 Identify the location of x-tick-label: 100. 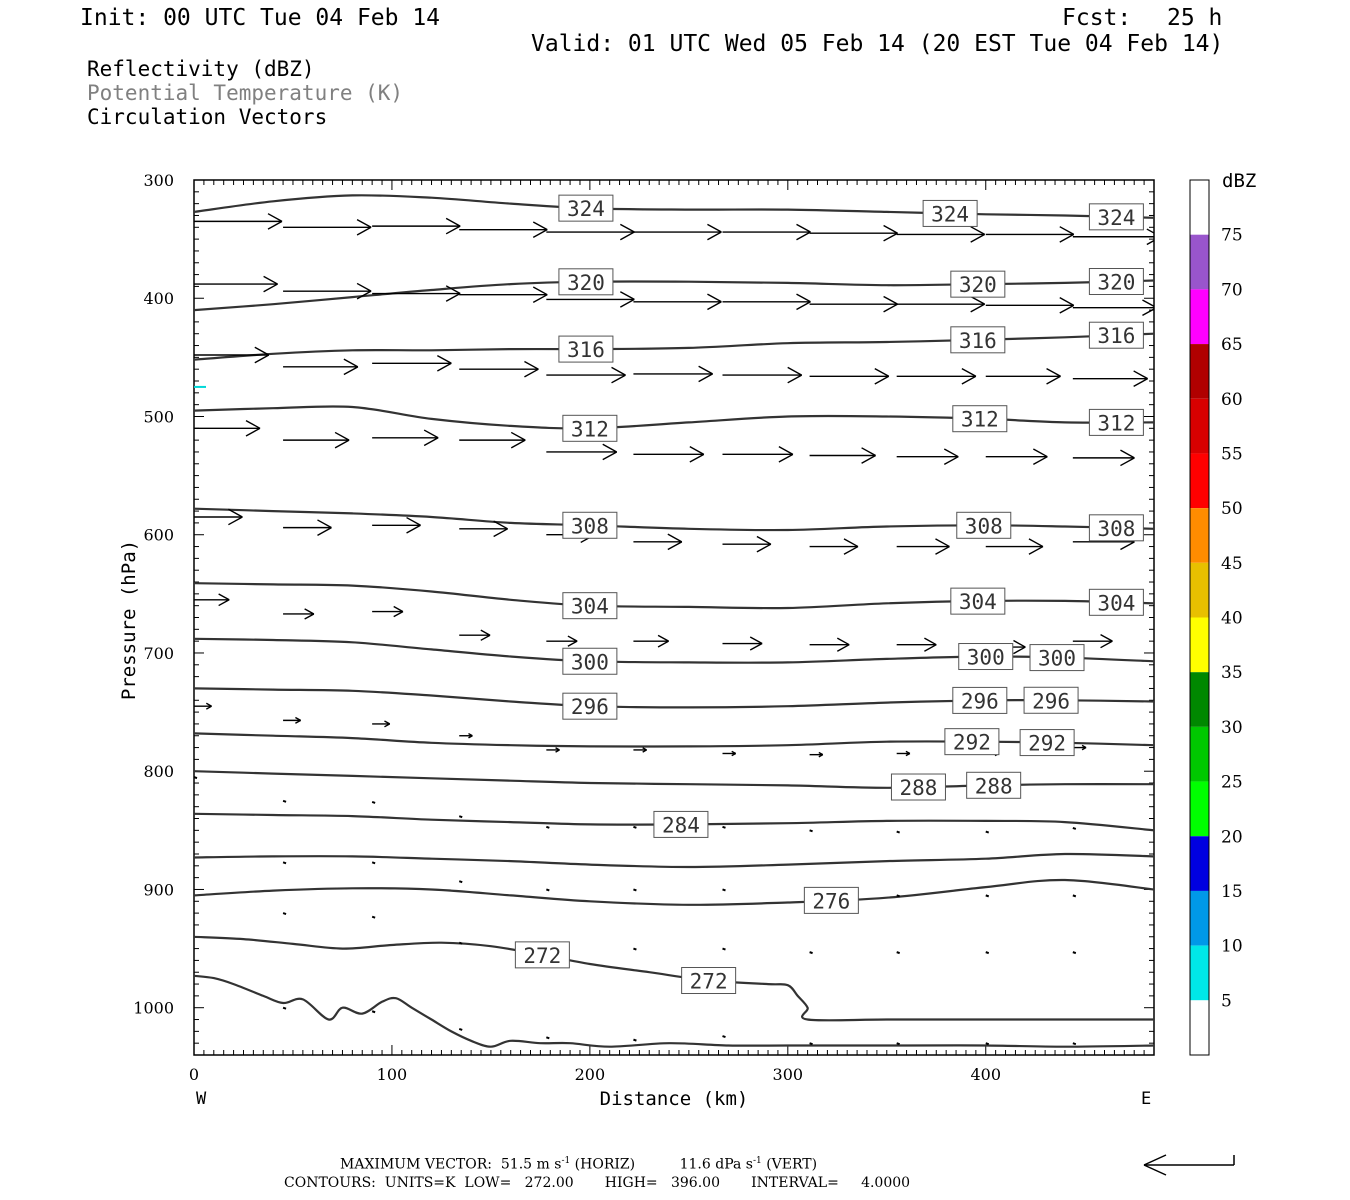
(392, 1074).